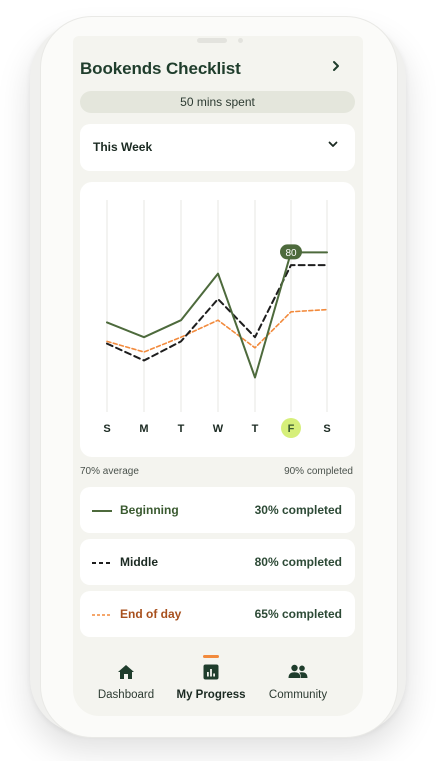  I want to click on x-tick-label: F, so click(291, 429).